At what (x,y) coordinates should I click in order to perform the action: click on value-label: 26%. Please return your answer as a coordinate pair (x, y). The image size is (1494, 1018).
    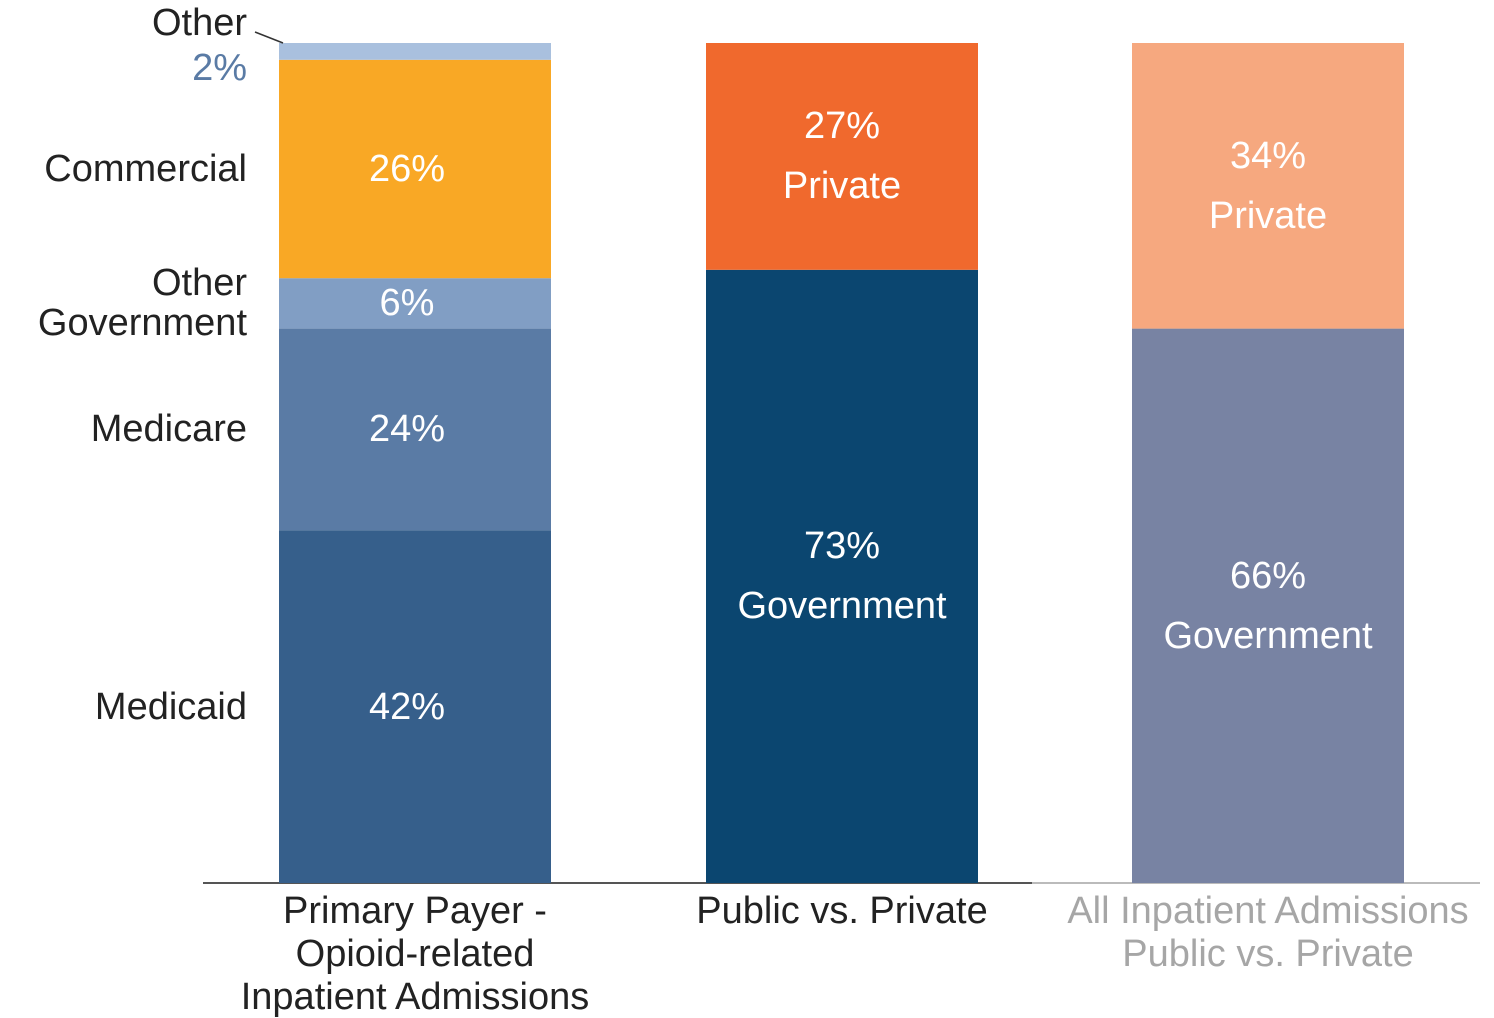
    Looking at the image, I should click on (407, 169).